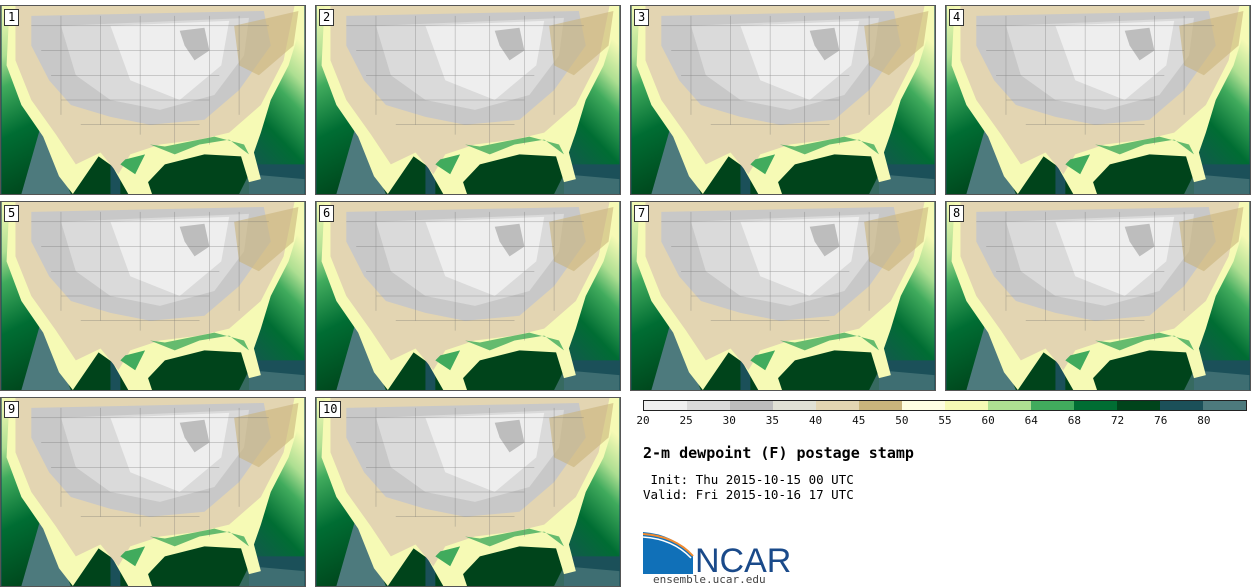 This screenshot has width=1260, height=588. I want to click on init-time: Init: Thu 2015-10-15 00 UTC, so click(748, 479).